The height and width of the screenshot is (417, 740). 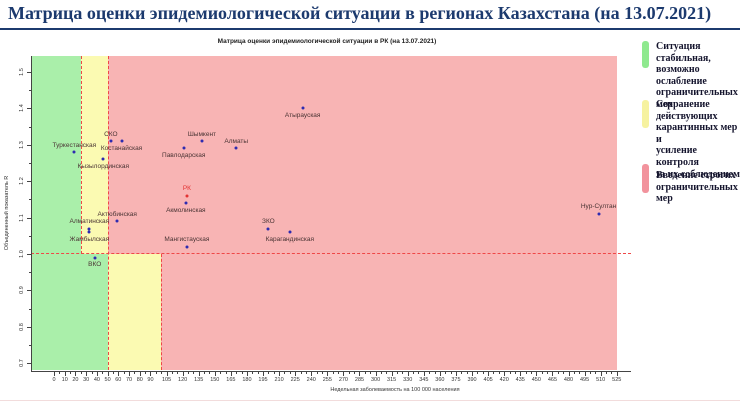 What do you see at coordinates (263, 380) in the screenshot?
I see `x-tick-label: 195` at bounding box center [263, 380].